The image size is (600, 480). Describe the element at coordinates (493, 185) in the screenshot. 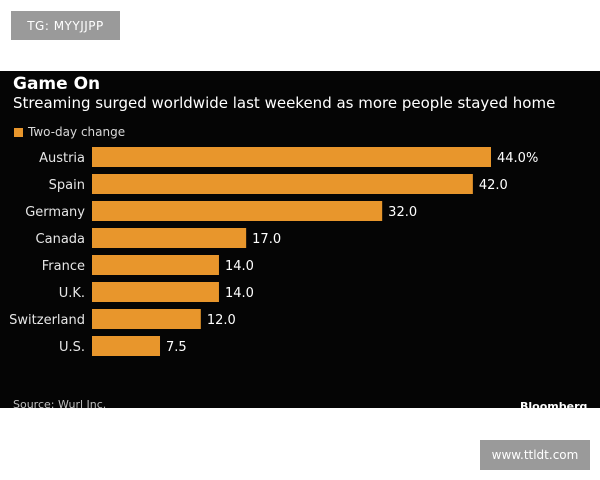

I see `value-label-spain: 42.0` at that location.